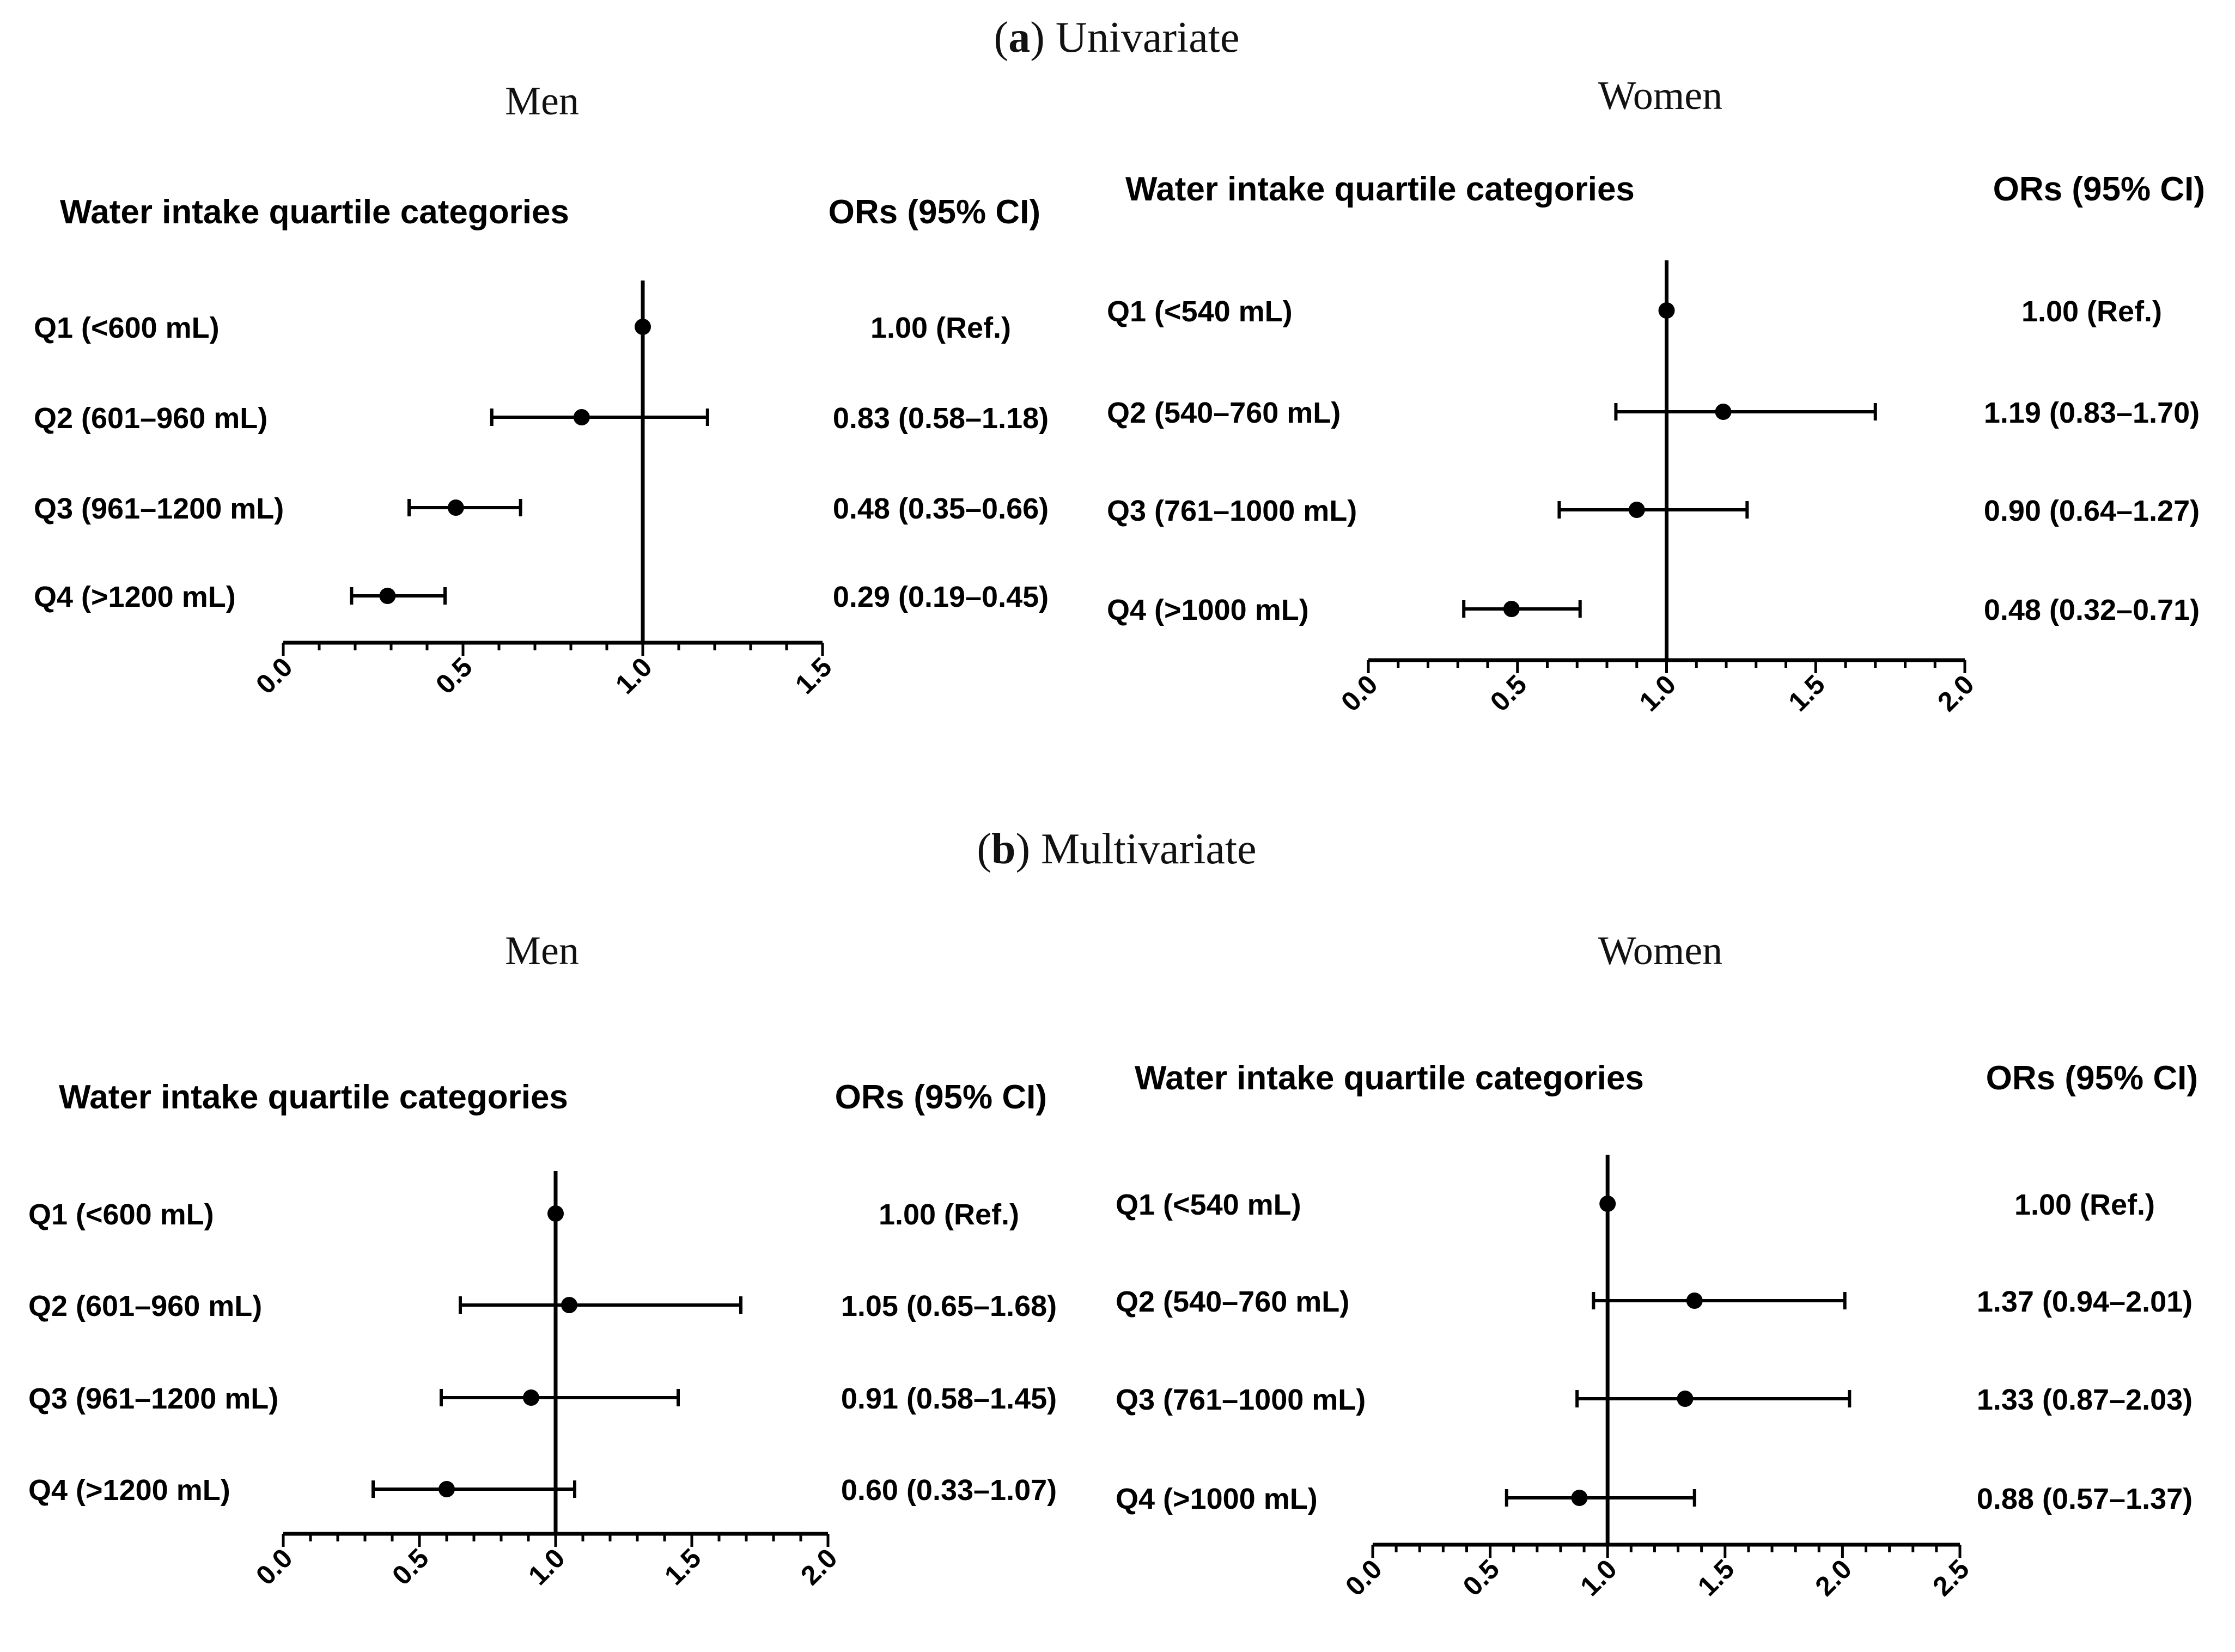 The image size is (2235, 1652). I want to click on section-b-letter: b, so click(1003, 849).